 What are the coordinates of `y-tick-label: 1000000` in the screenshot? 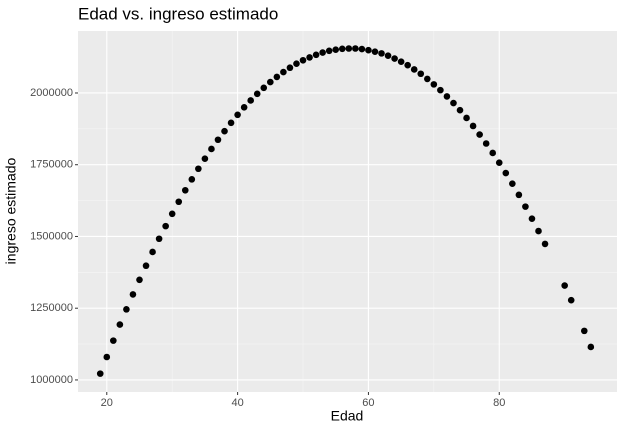 It's located at (51, 380).